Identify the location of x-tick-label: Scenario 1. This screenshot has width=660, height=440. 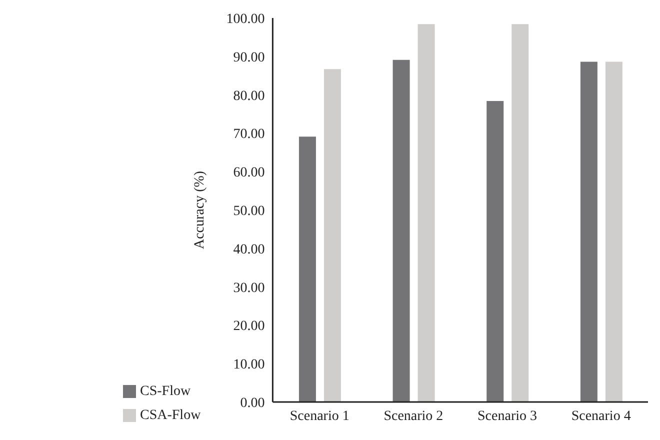
(320, 416).